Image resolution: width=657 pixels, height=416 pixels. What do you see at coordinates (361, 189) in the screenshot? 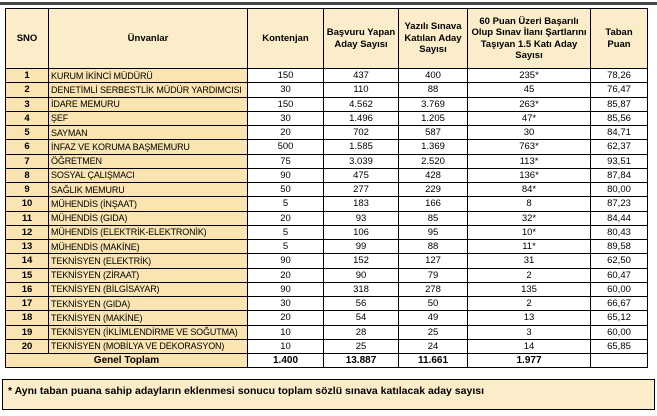
I see `cell-basvuru: 277` at bounding box center [361, 189].